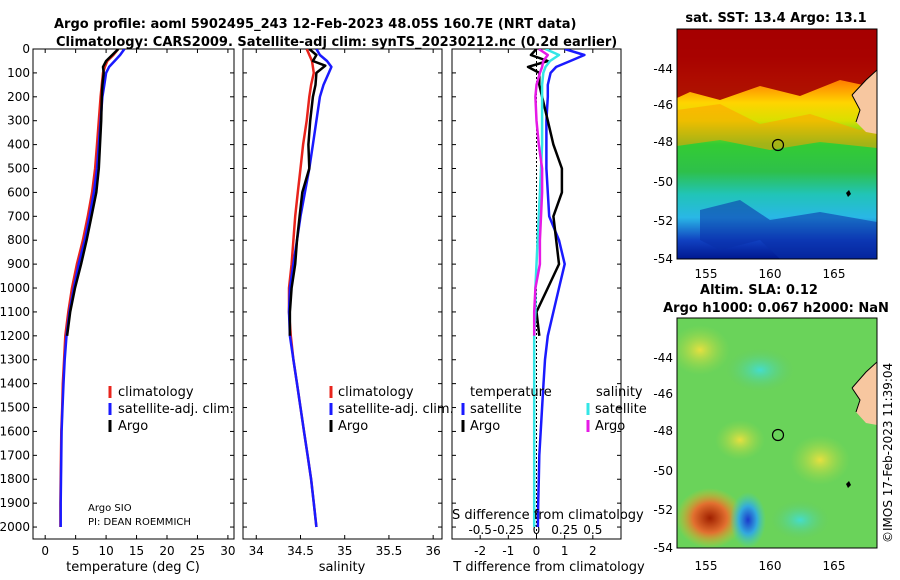  What do you see at coordinates (92, 192) in the screenshot?
I see `temperature-argo-line` at bounding box center [92, 192].